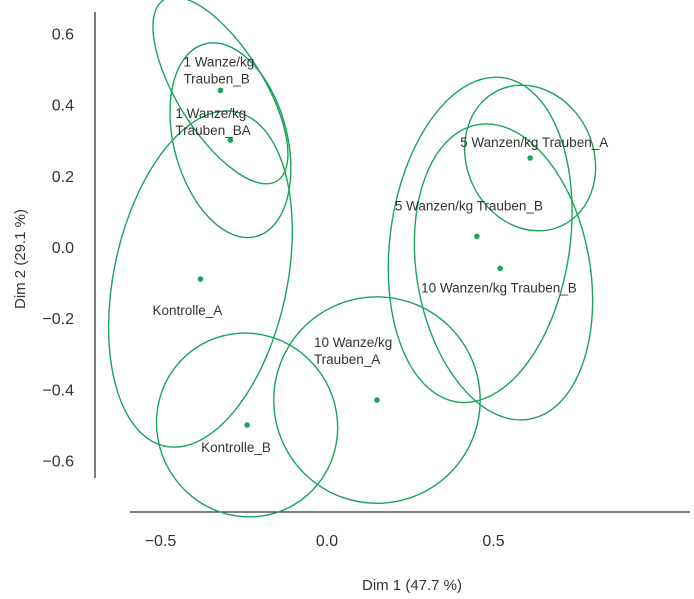  Describe the element at coordinates (216, 78) in the screenshot. I see `group-label: Trauben_B` at that location.